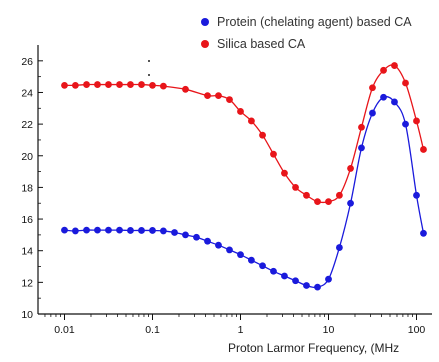  I want to click on x-axis-title: Proton Larmor Frequency, (MHz, so click(313, 348).